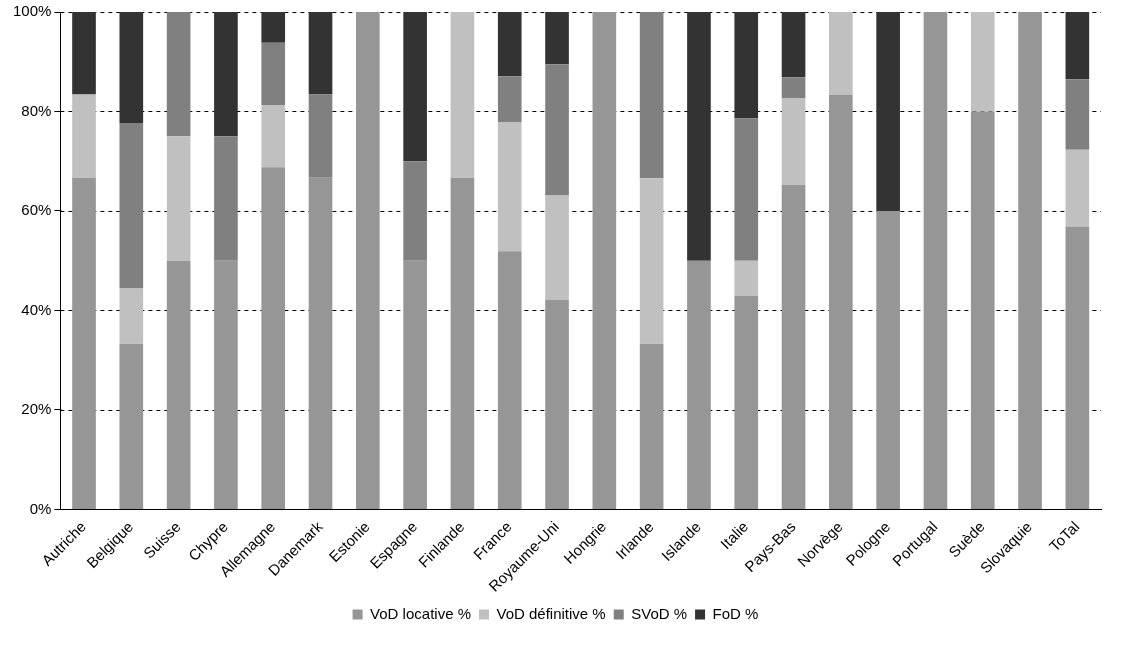 The image size is (1126, 652). Describe the element at coordinates (659, 613) in the screenshot. I see `legend-label: SVoD %` at that location.